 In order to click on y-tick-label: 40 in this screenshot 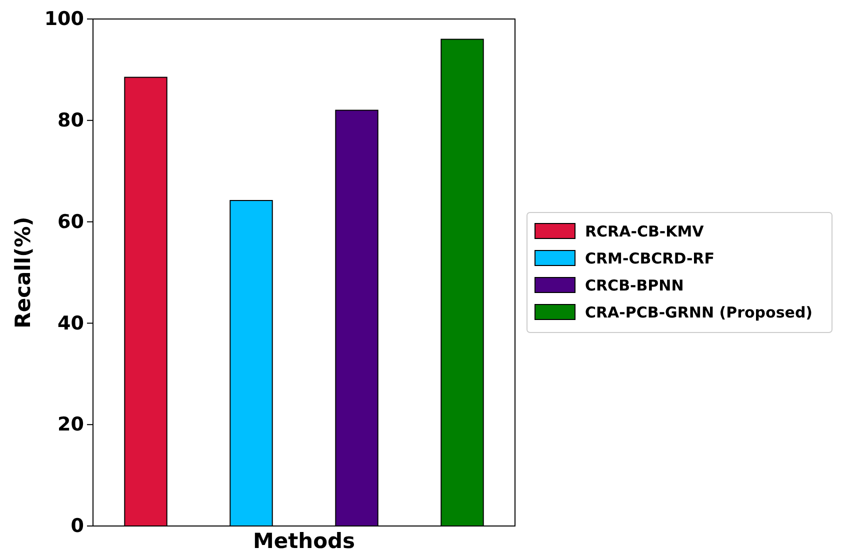, I will do `click(71, 323)`.